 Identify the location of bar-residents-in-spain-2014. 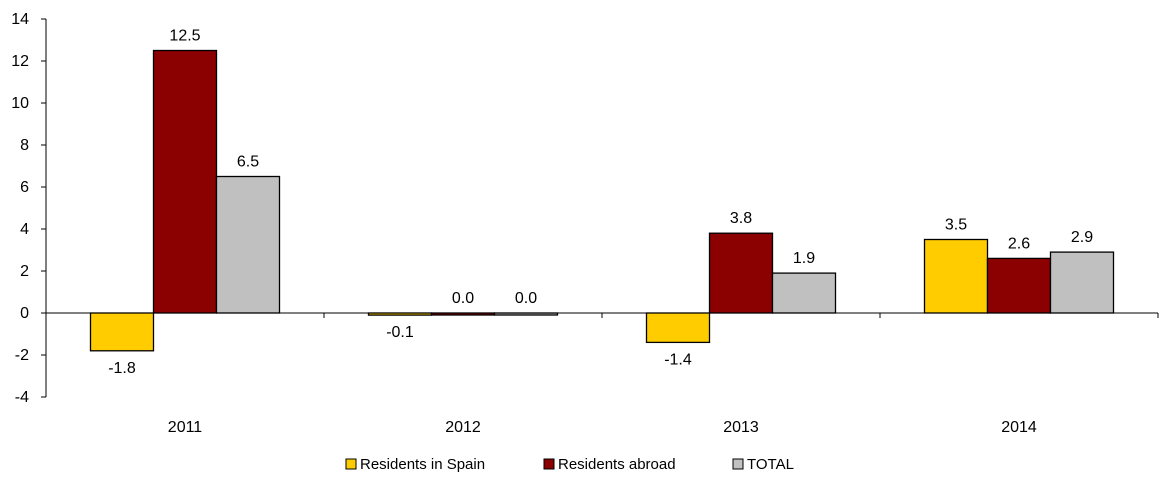
(956, 276).